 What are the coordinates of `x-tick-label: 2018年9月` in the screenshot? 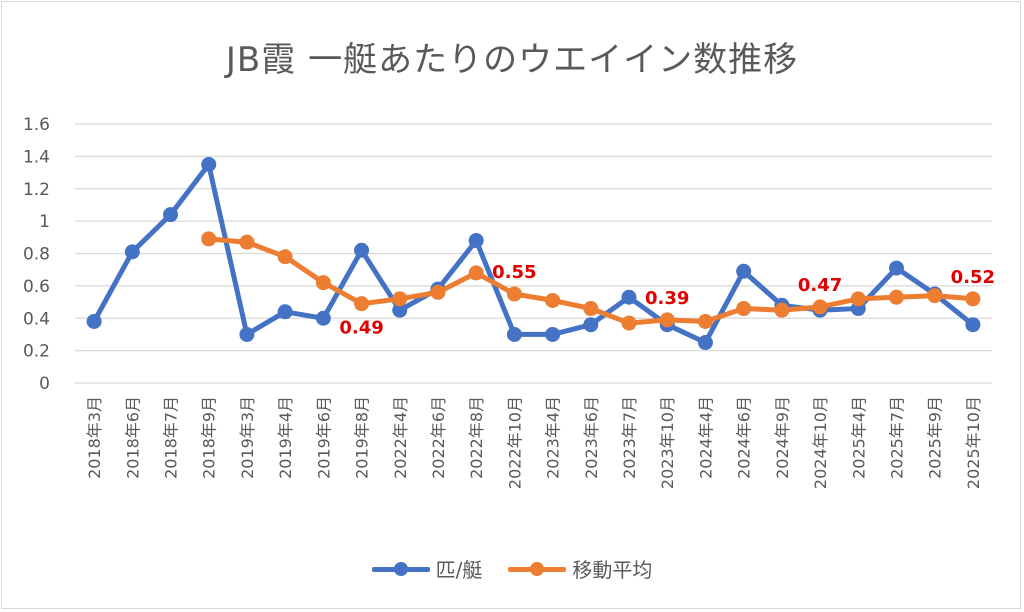 It's located at (209, 437).